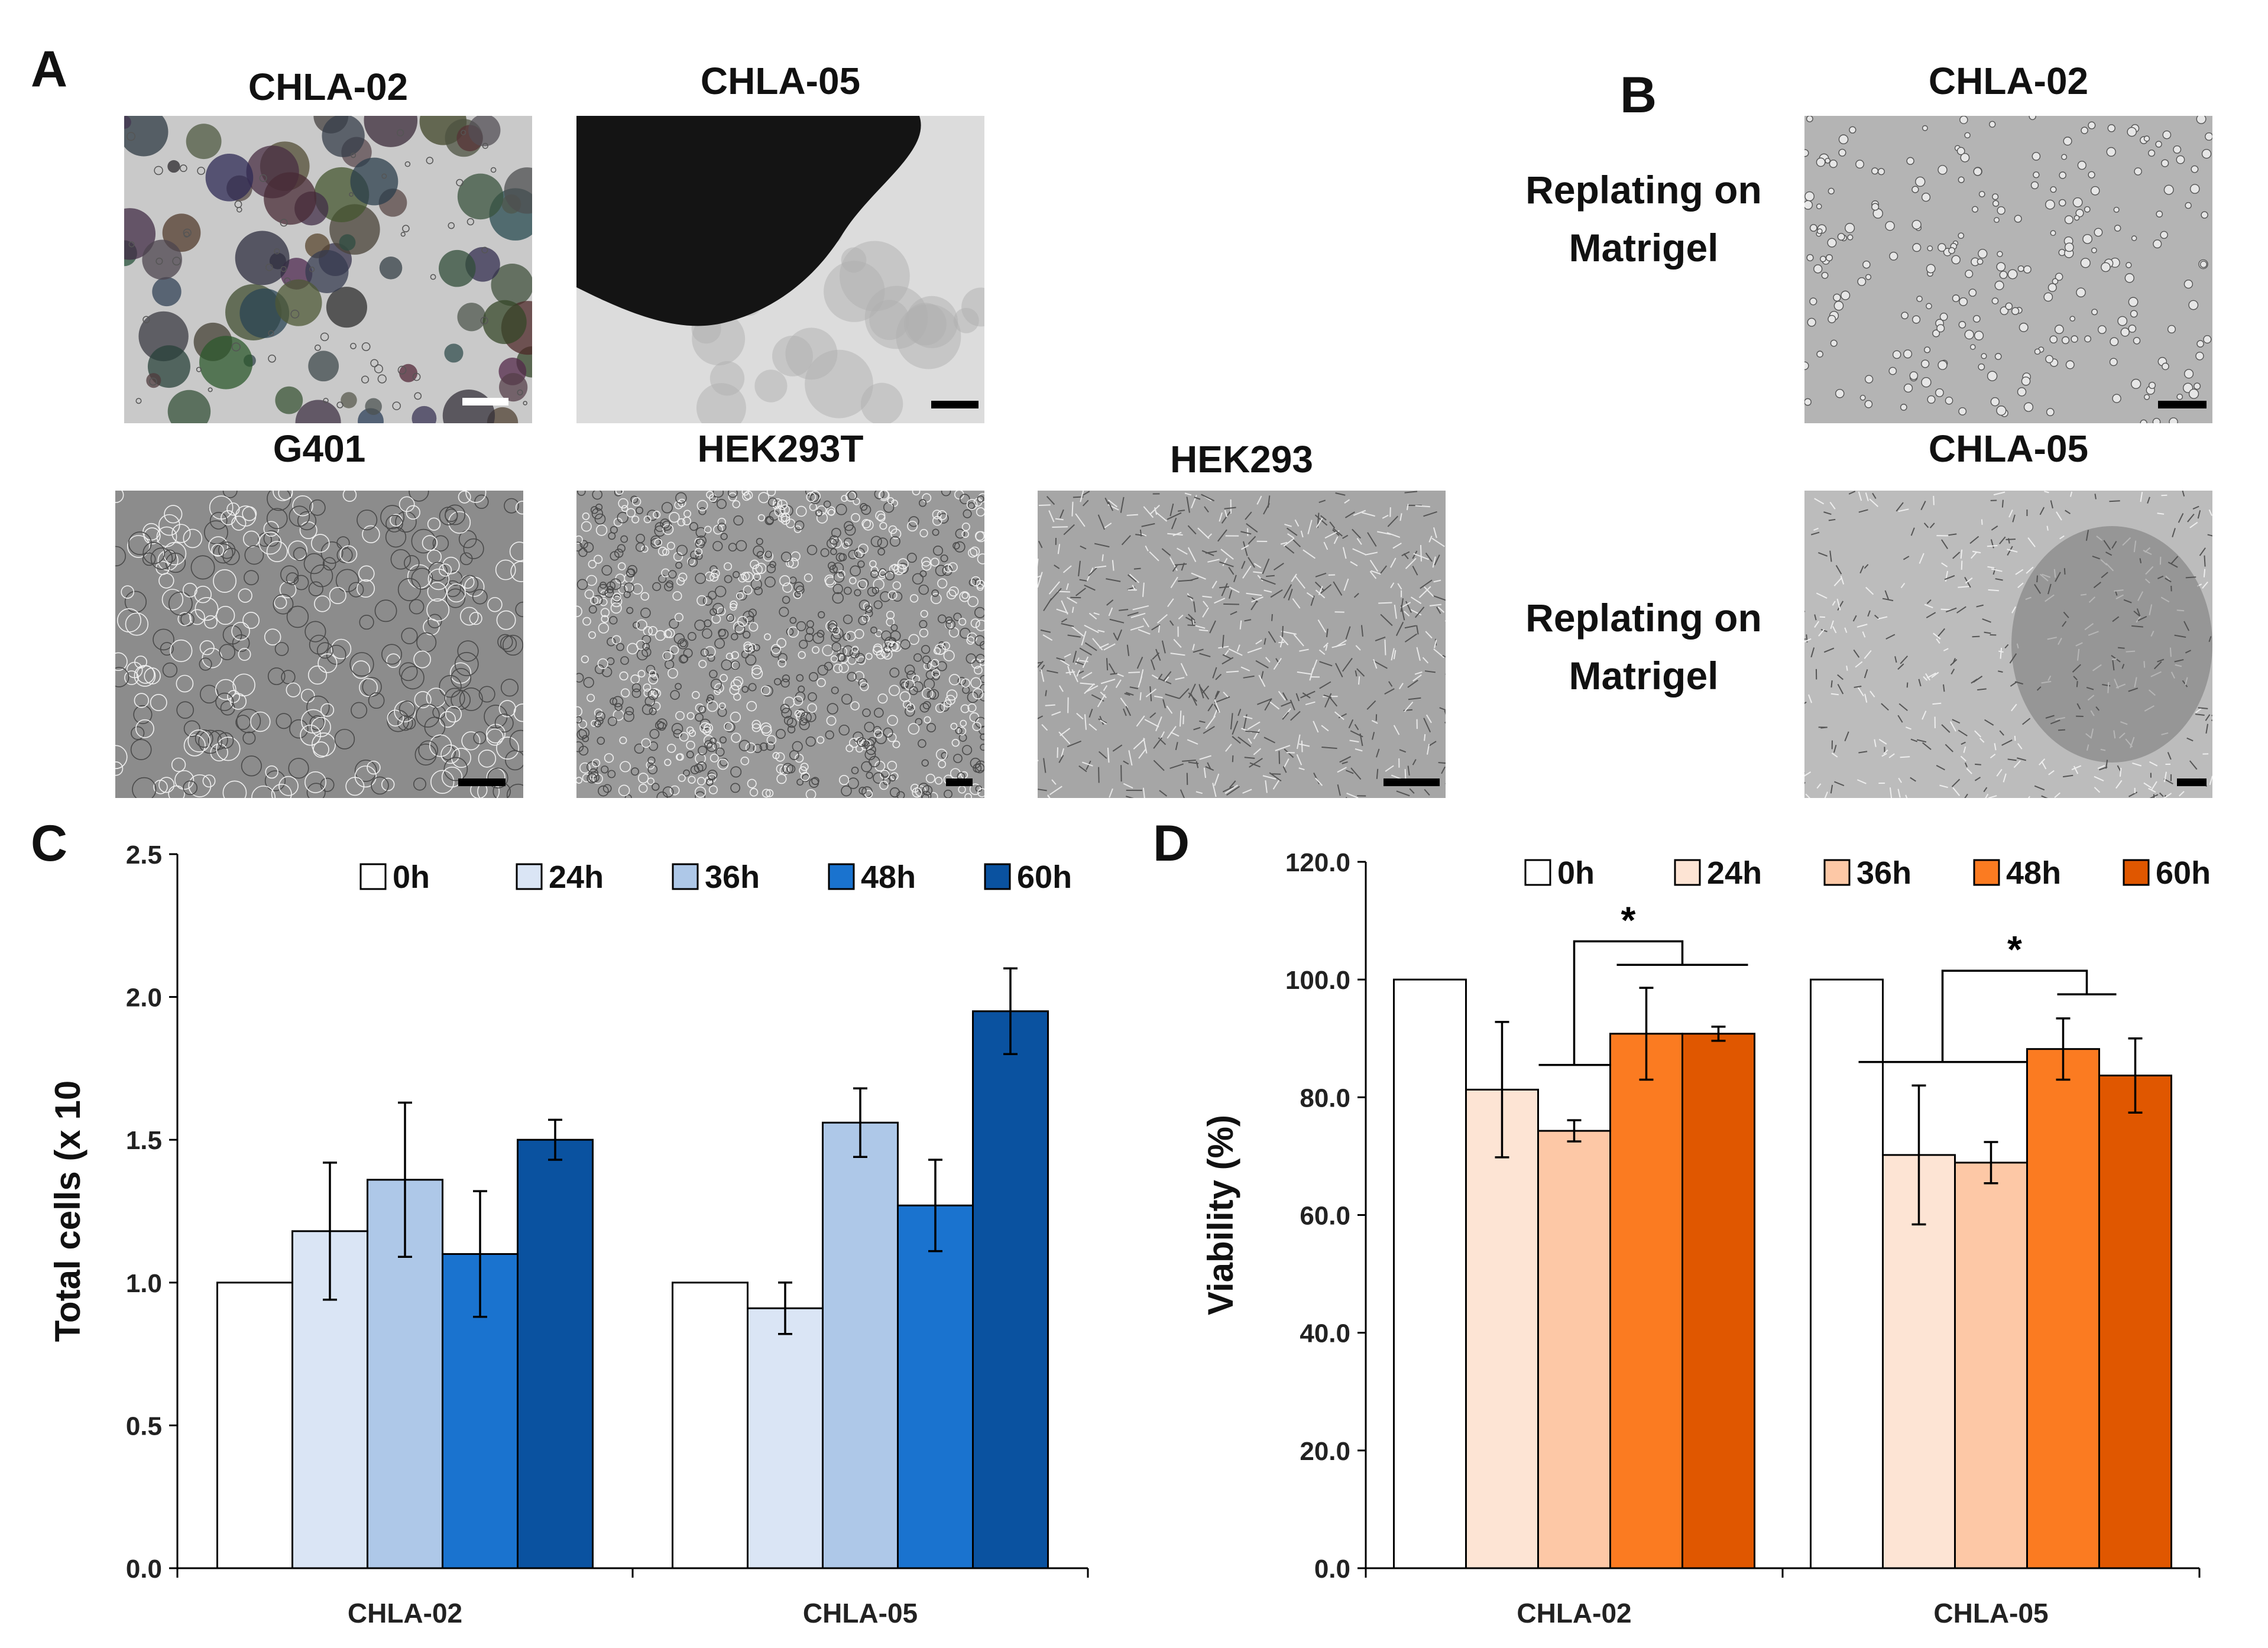 The width and height of the screenshot is (2268, 1648). I want to click on y-axis-label: Total cells (x 10, so click(68, 1211).